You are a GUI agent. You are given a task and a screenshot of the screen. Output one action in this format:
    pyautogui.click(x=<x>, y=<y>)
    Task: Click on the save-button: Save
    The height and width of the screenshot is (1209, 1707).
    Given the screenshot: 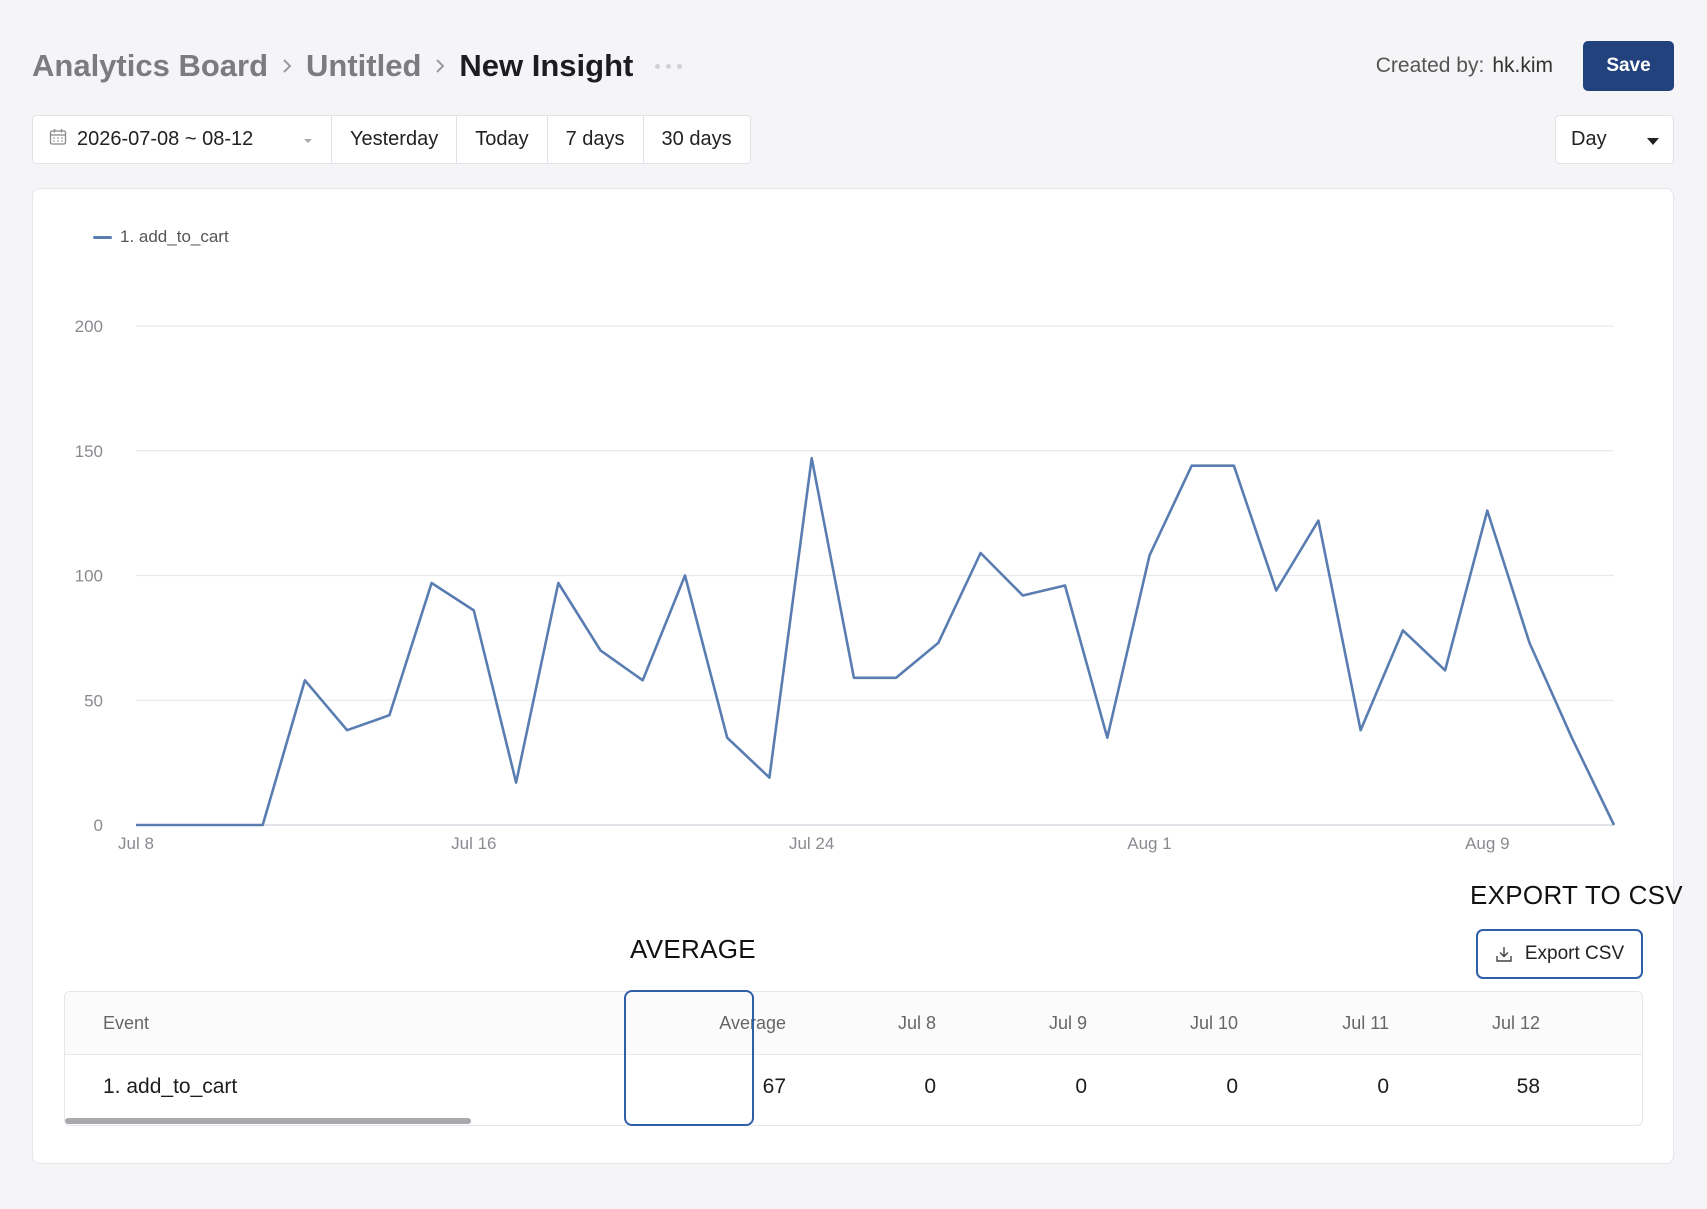 What is the action you would take?
    pyautogui.click(x=1628, y=66)
    